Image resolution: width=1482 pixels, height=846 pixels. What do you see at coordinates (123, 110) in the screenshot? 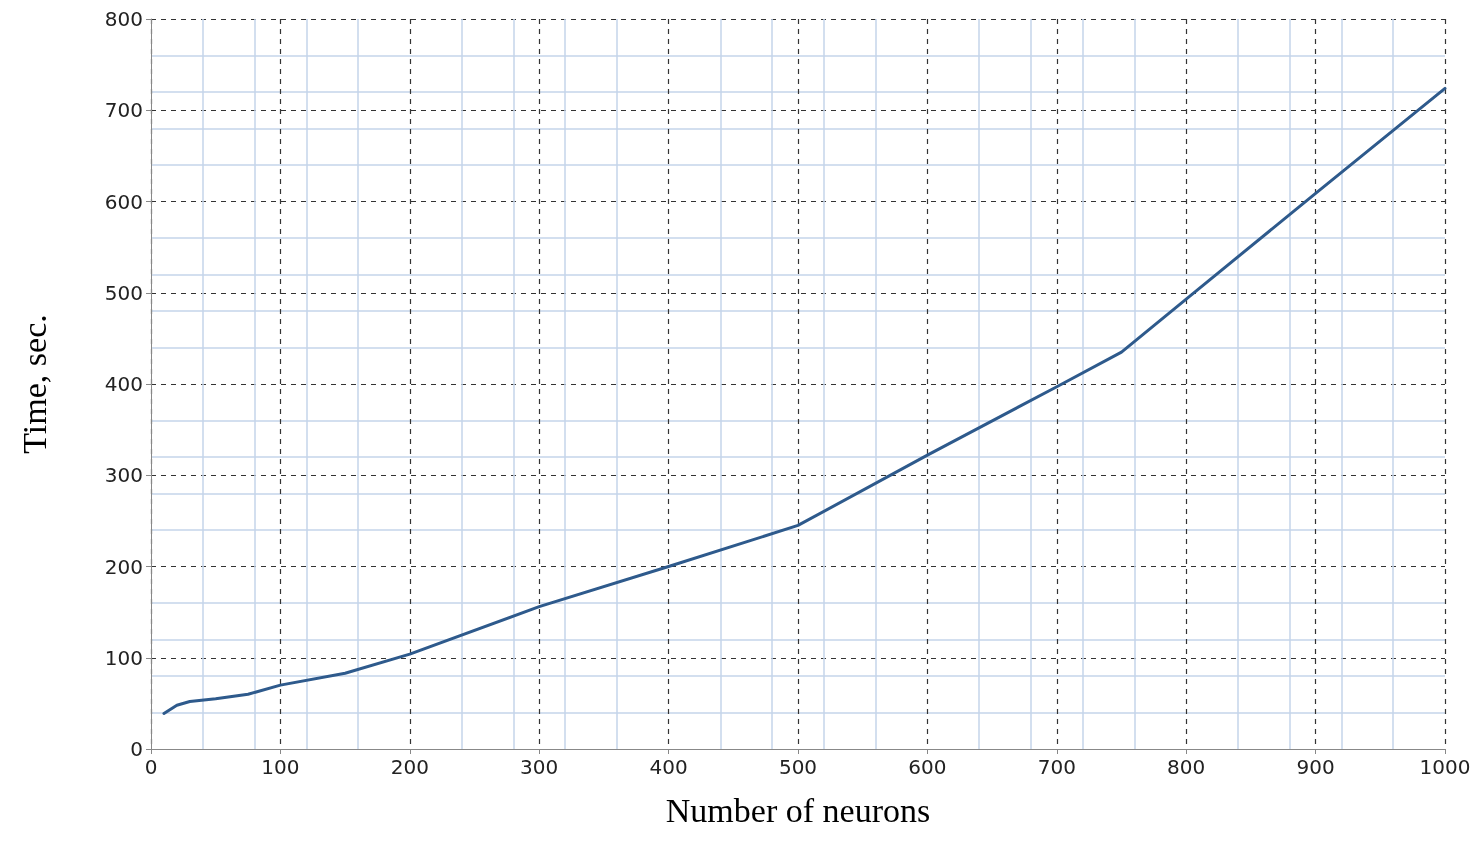
I see `y-tick-label: 700` at bounding box center [123, 110].